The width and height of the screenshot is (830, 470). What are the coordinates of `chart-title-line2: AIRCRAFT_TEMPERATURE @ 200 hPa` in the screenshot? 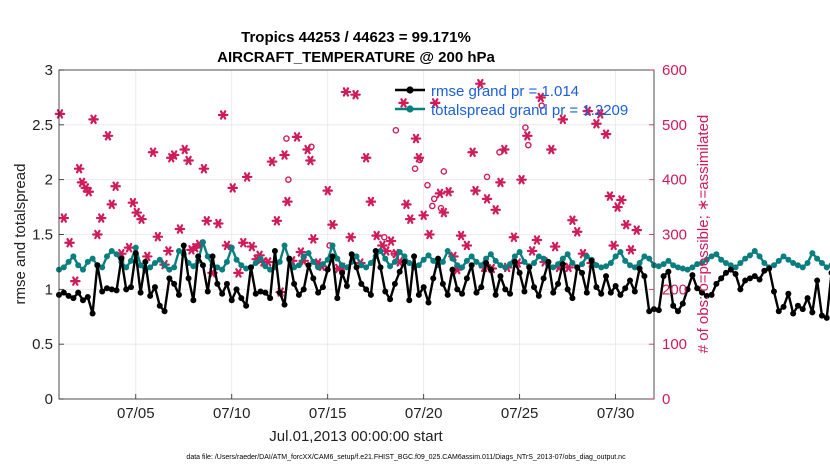 It's located at (356, 57).